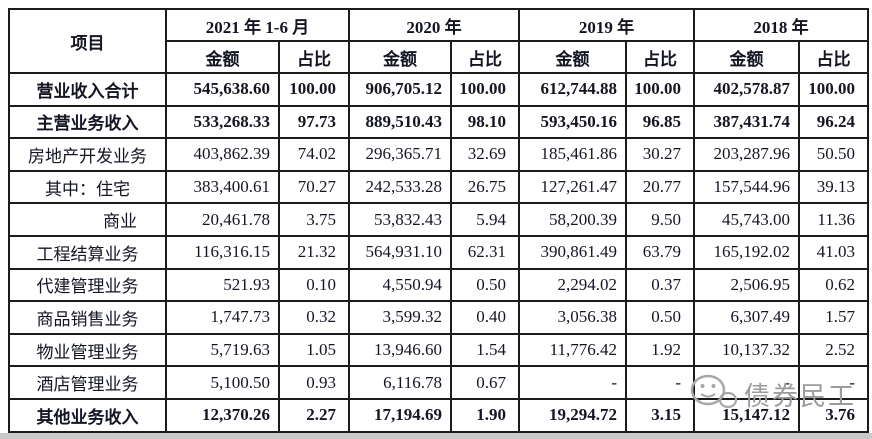 This screenshot has height=439, width=872. I want to click on cell-value: 0.32, so click(314, 317).